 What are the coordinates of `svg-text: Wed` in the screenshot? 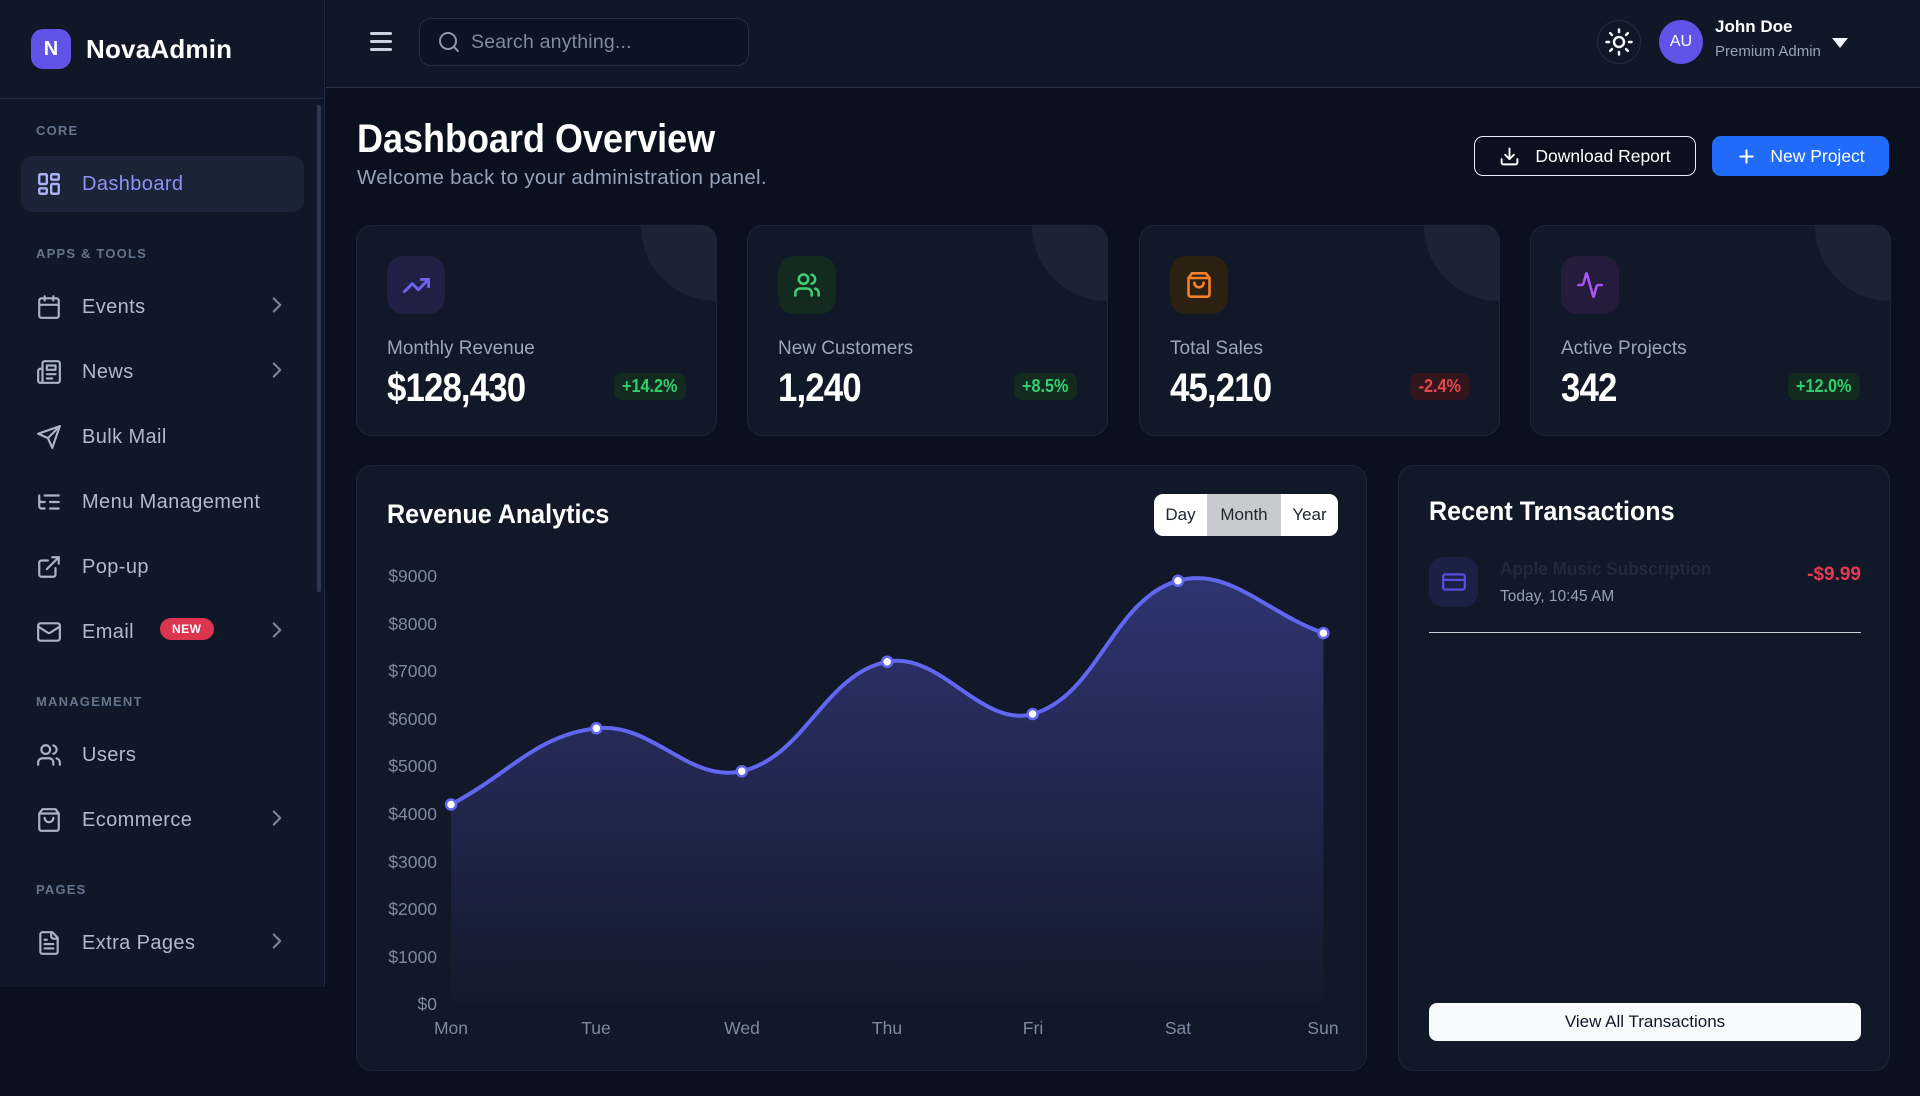 It's located at (742, 1028).